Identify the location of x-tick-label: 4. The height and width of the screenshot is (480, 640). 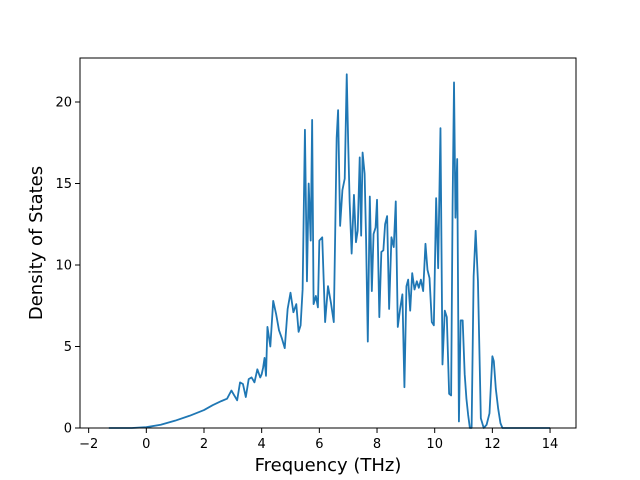
(262, 444).